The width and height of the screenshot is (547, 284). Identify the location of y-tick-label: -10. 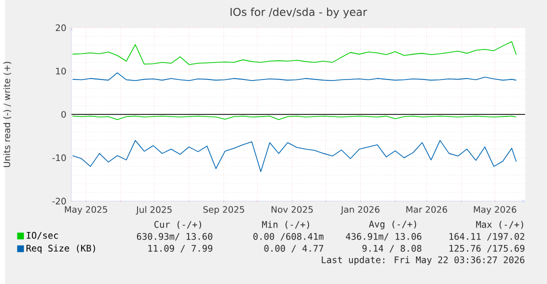
(59, 157).